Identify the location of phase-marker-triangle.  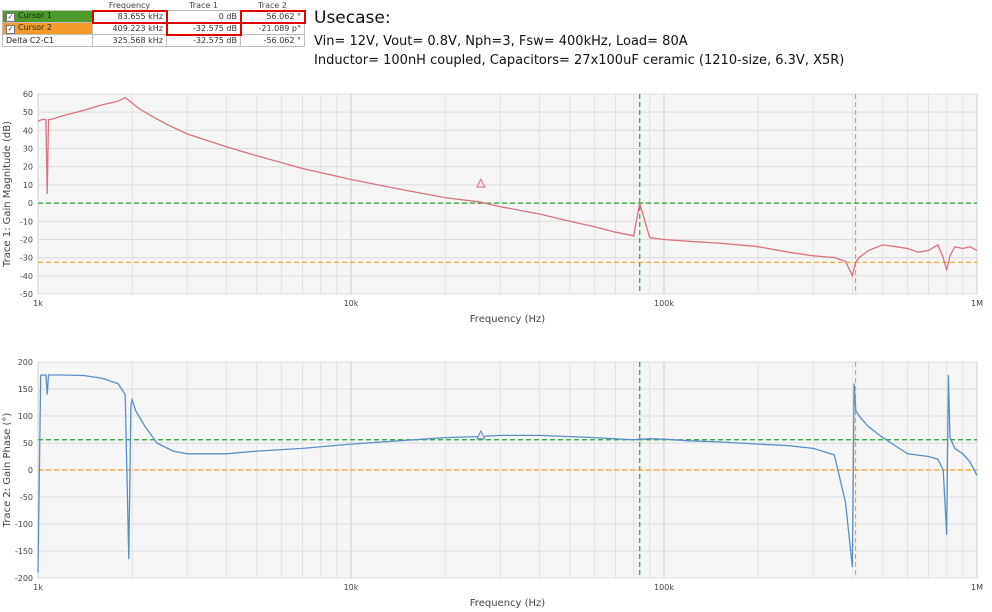
(481, 434).